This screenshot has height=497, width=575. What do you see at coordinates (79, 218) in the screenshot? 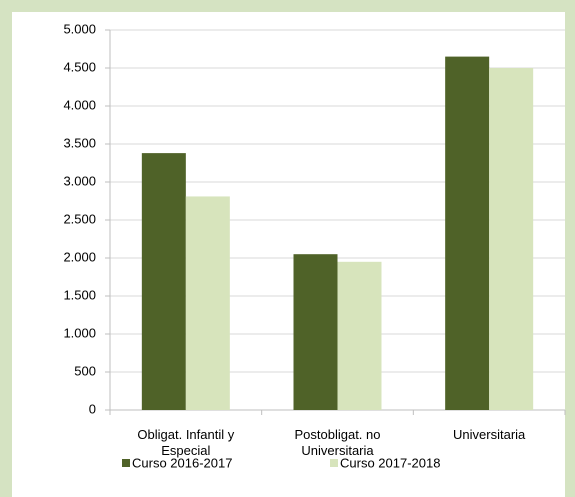
I see `y-tick-label: 2.500` at bounding box center [79, 218].